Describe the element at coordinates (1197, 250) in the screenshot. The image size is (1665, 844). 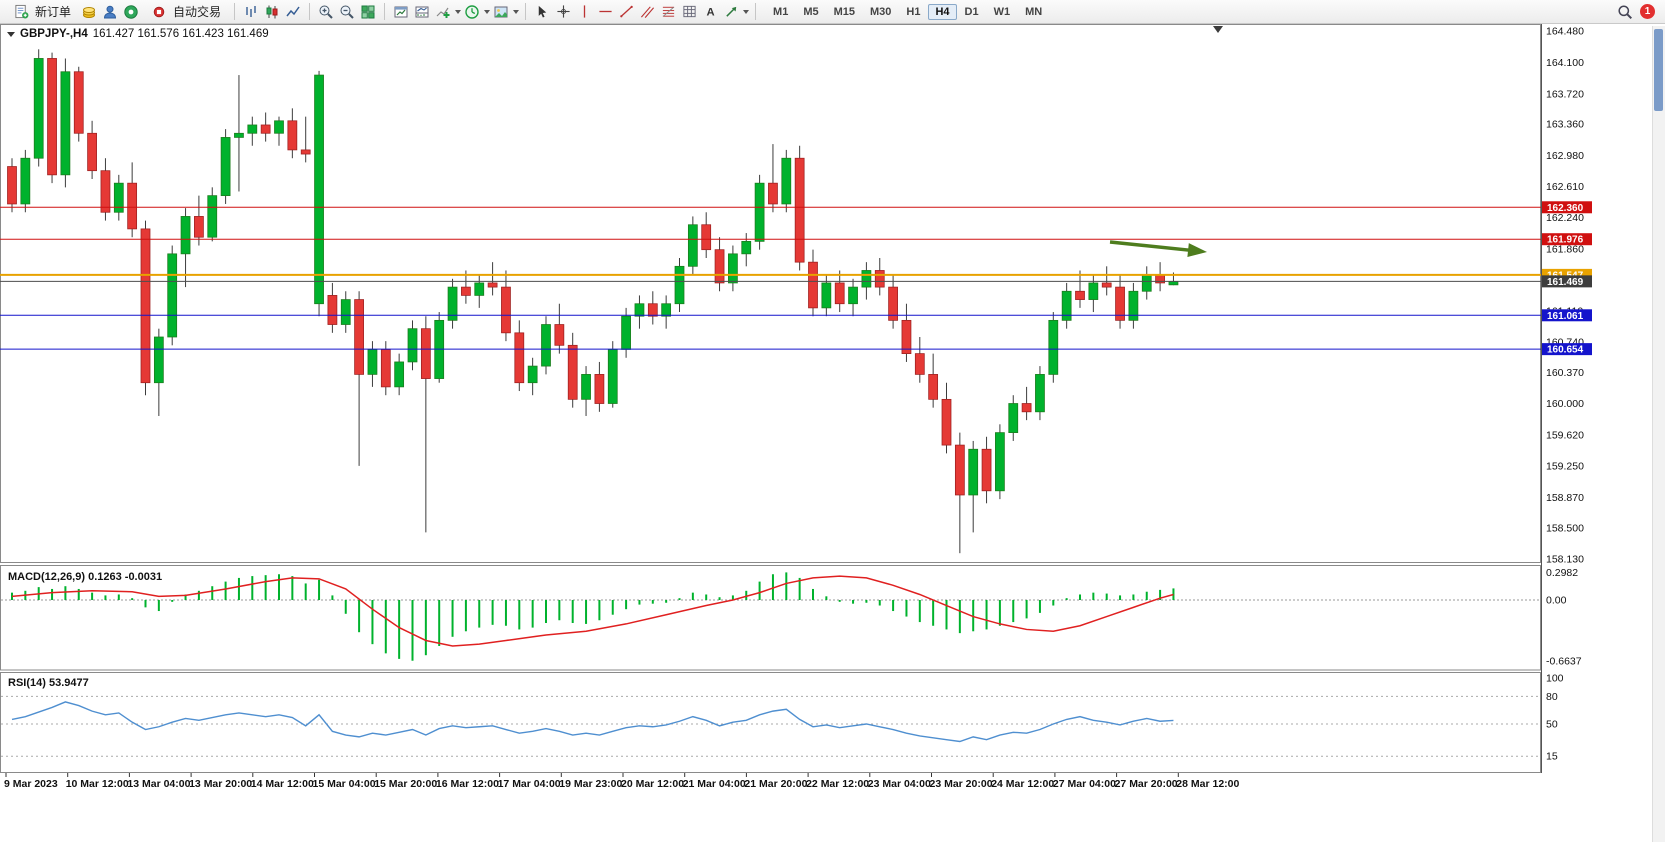
I see `arrow-annotation-head` at that location.